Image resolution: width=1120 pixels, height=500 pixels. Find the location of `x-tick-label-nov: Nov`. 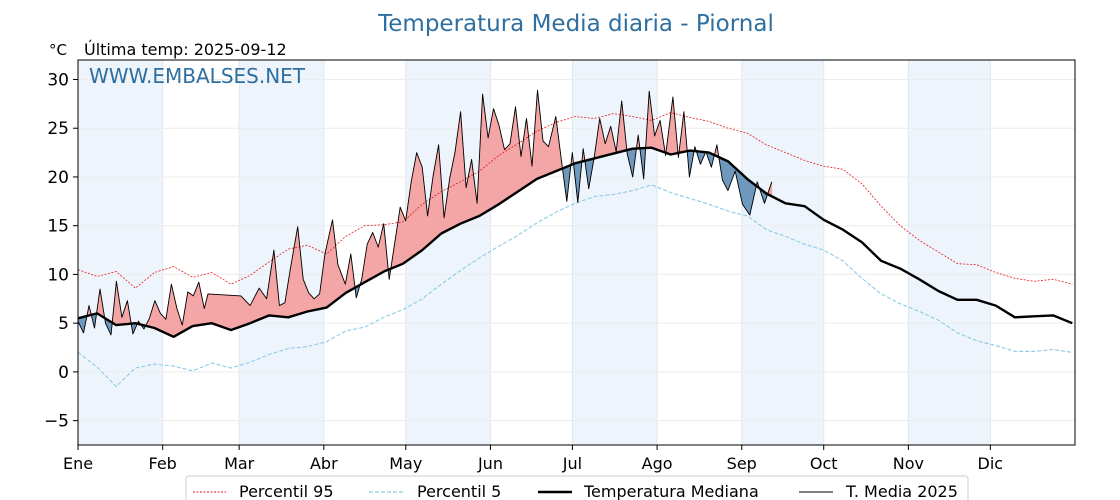

x-tick-label-nov: Nov is located at coordinates (908, 463).